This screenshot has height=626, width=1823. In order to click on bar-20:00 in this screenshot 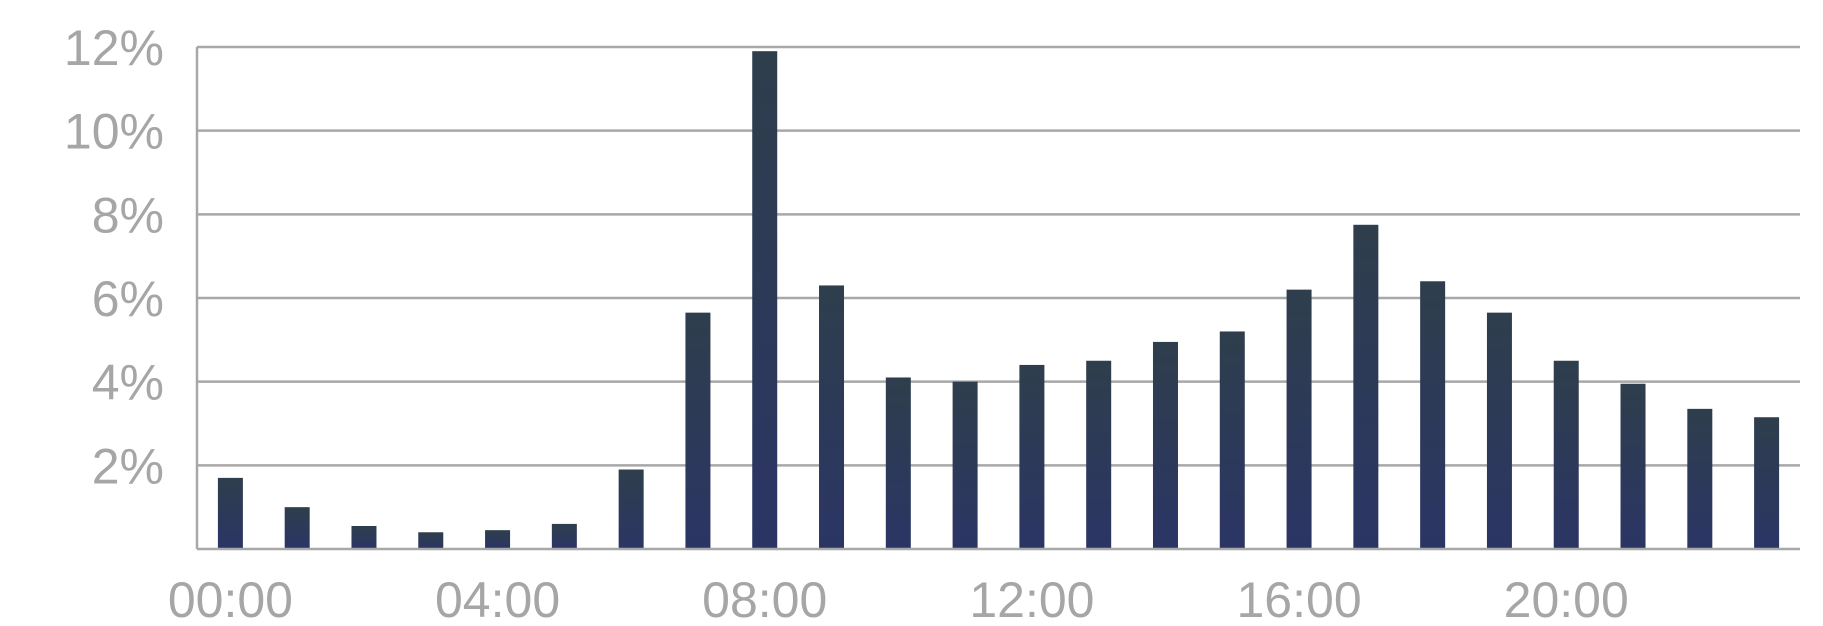, I will do `click(1566, 454)`.